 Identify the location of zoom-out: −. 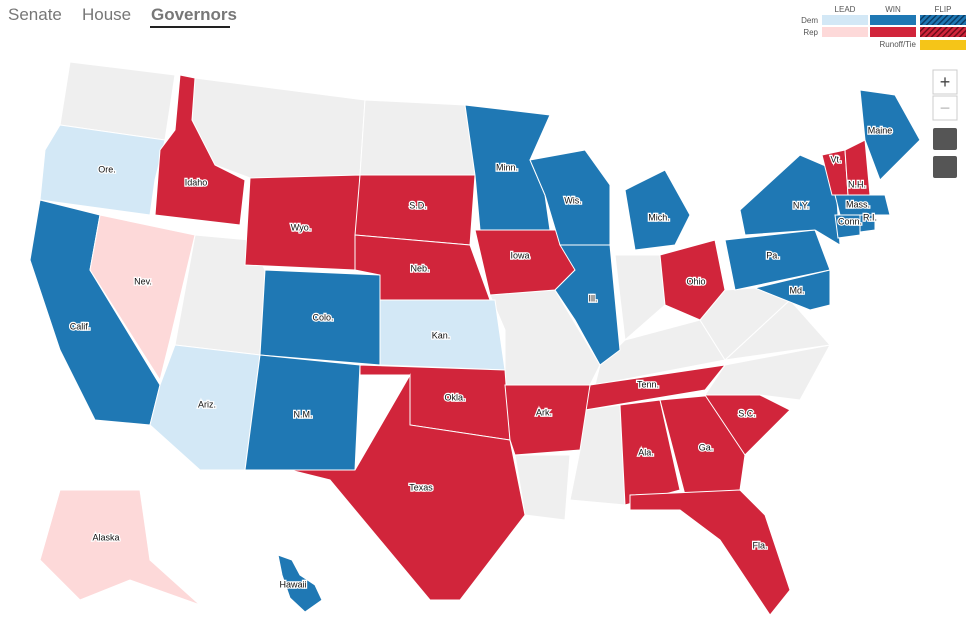
(945, 108).